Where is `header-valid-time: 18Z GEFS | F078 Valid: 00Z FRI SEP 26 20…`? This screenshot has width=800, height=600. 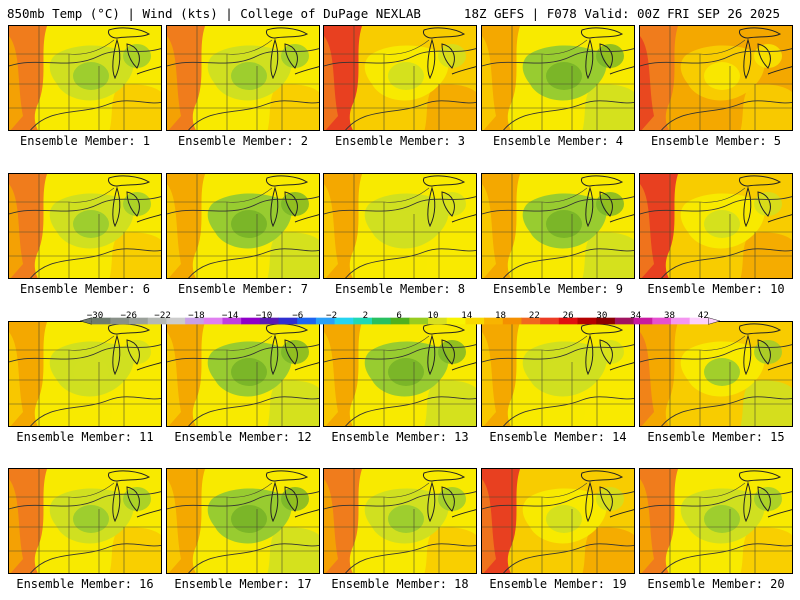
header-valid-time: 18Z GEFS | F078 Valid: 00Z FRI SEP 26 20… is located at coordinates (621, 13).